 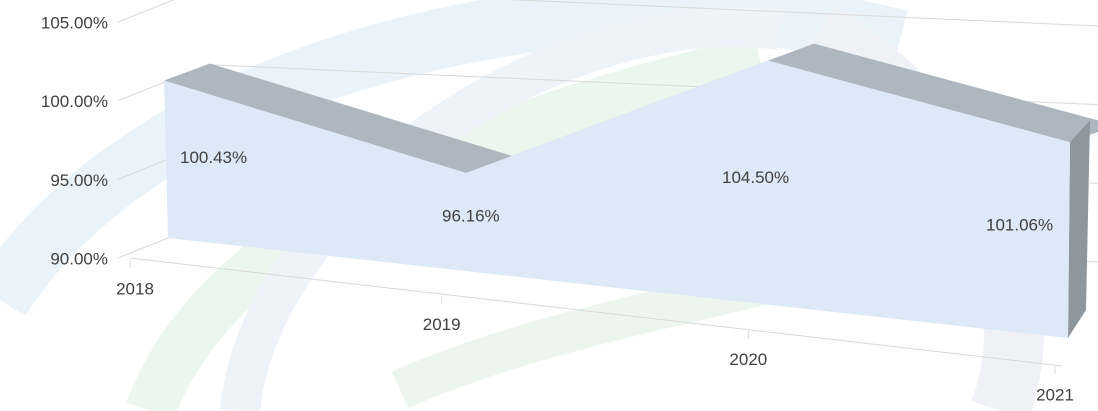 What do you see at coordinates (471, 215) in the screenshot?
I see `data-label: 96.16%` at bounding box center [471, 215].